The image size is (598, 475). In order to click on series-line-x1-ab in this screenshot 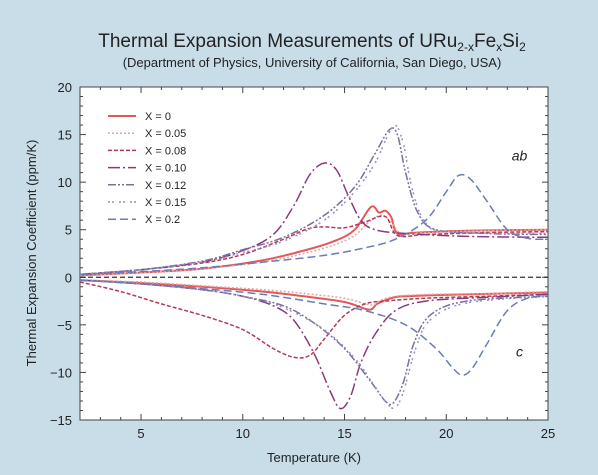, I will do `click(314, 245)`.